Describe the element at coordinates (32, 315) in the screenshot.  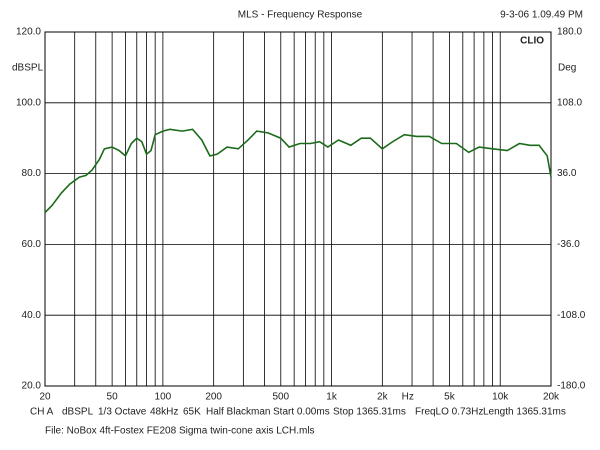
I see `y-tick-label: 40.0` at that location.